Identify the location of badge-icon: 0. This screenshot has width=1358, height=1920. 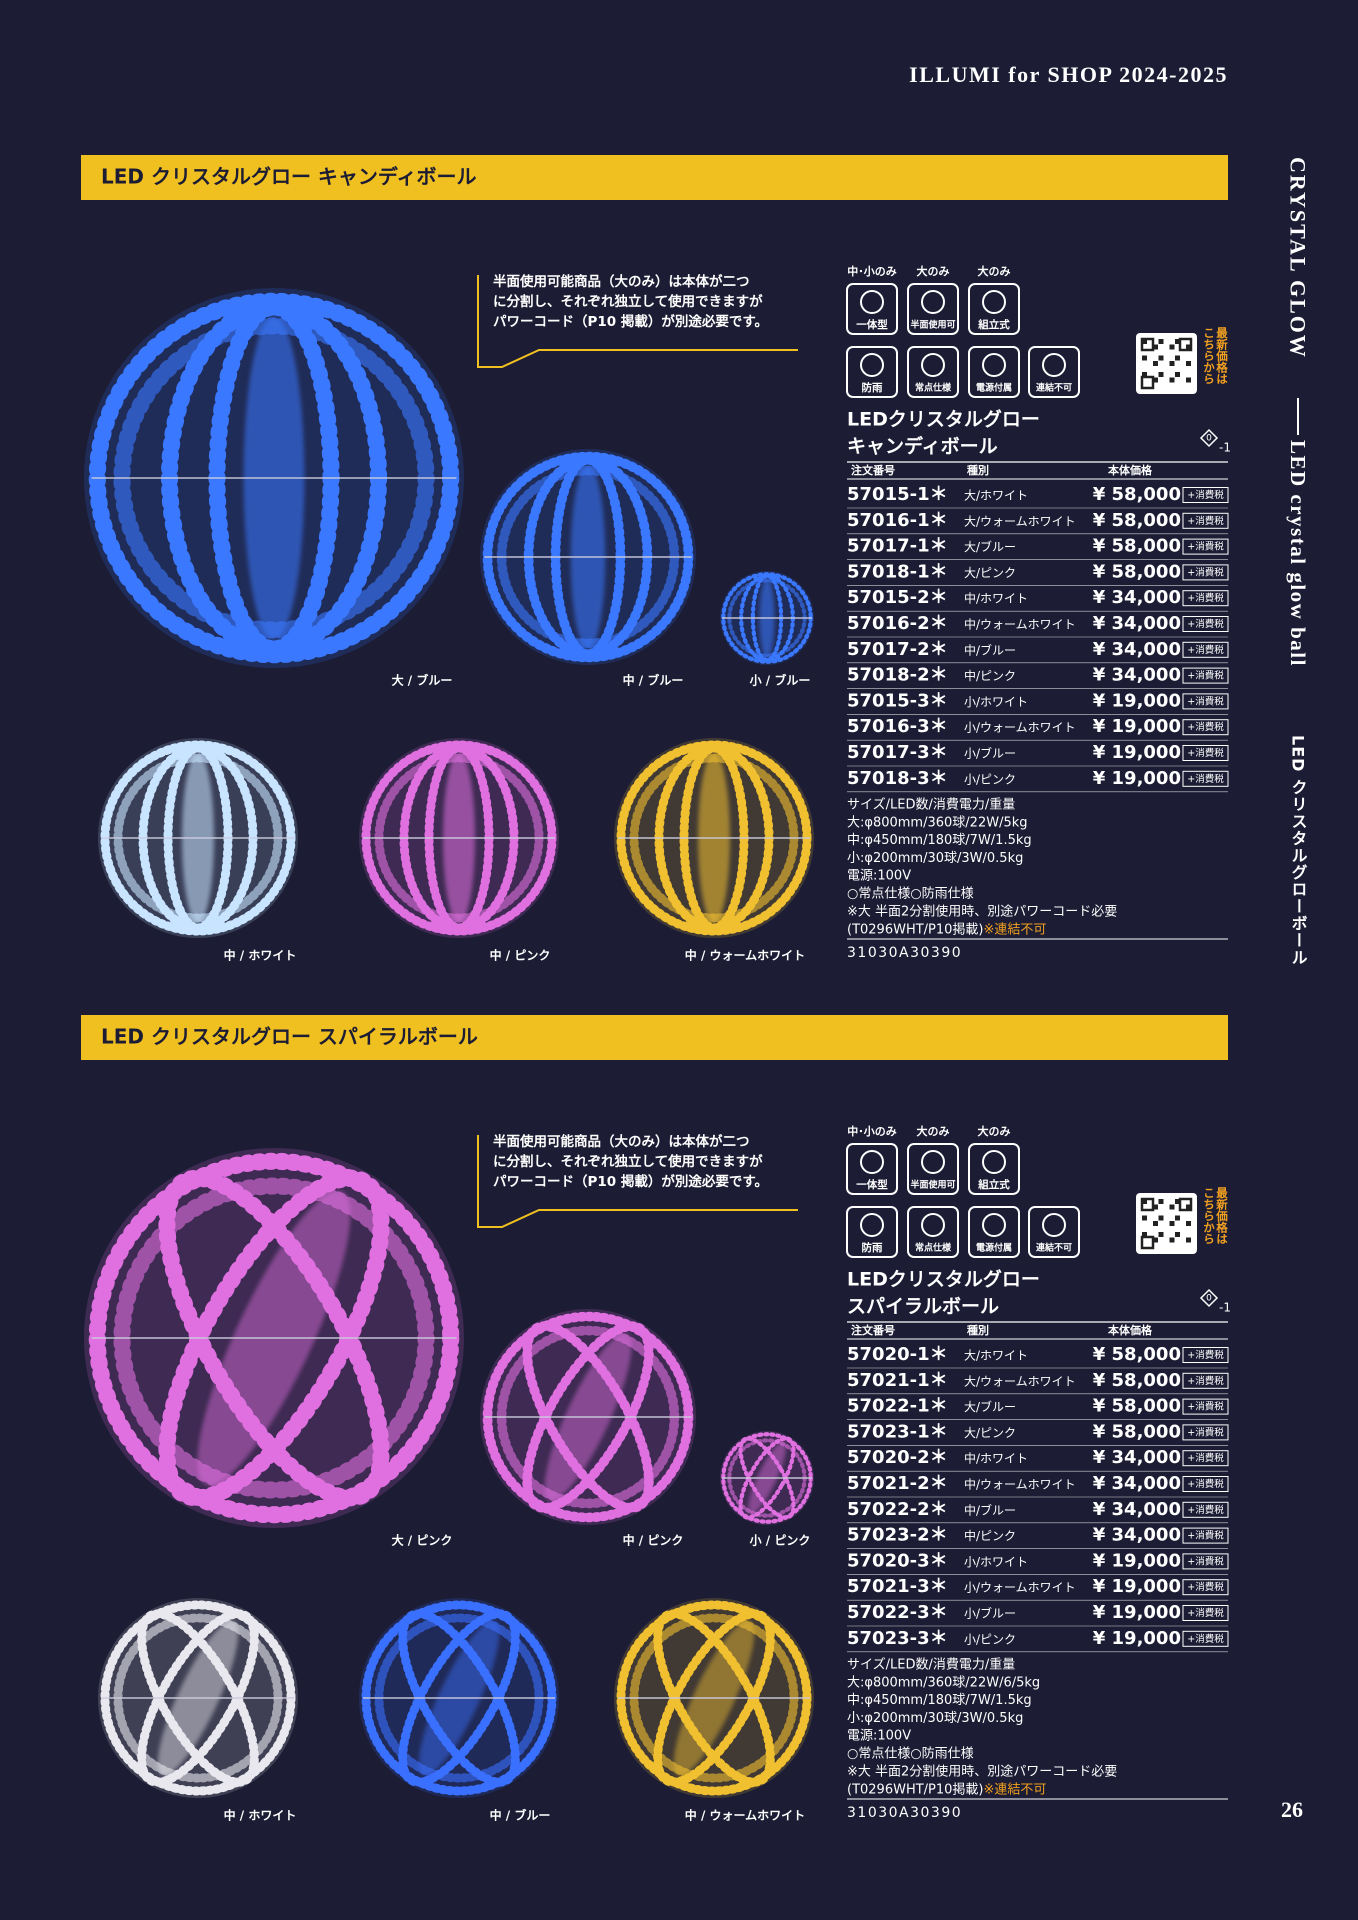
(1209, 1299).